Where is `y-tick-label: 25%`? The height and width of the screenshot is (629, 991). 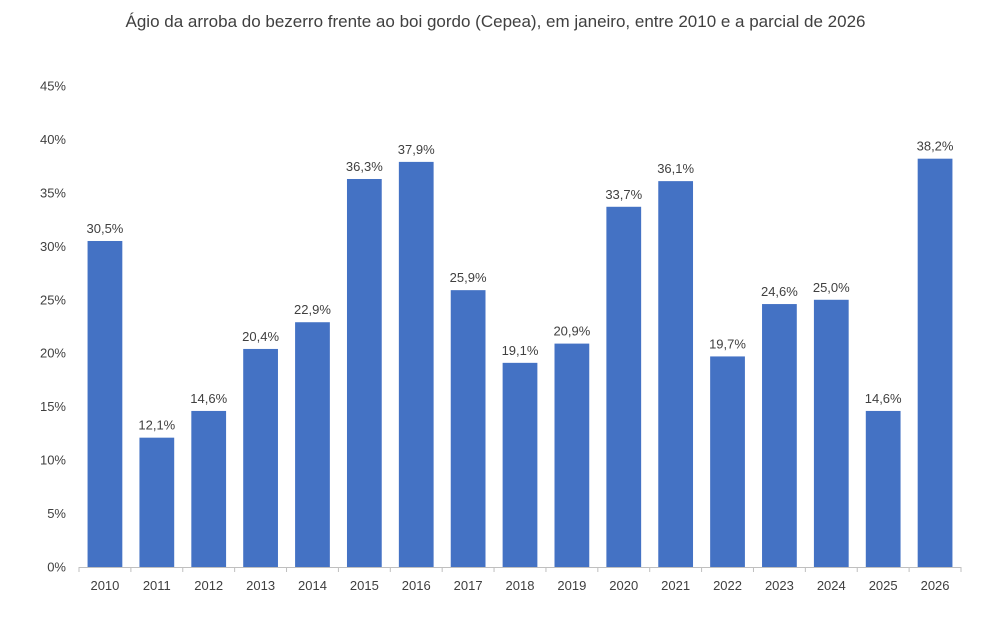 y-tick-label: 25% is located at coordinates (53, 299).